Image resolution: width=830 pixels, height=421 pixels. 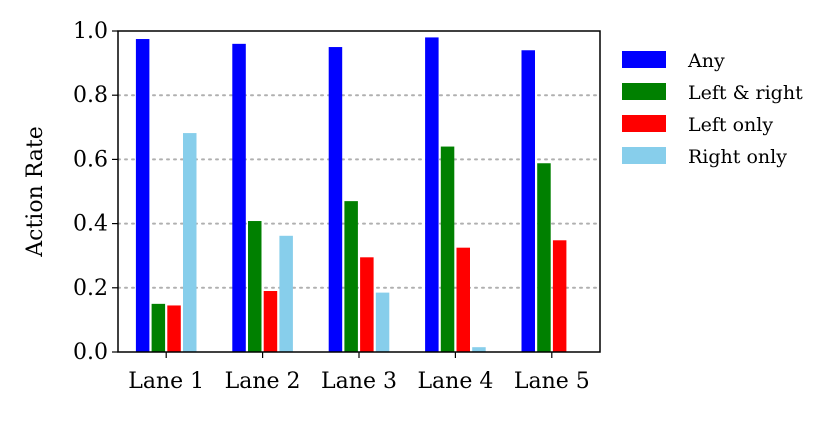 What do you see at coordinates (706, 61) in the screenshot?
I see `legend-label: Any` at bounding box center [706, 61].